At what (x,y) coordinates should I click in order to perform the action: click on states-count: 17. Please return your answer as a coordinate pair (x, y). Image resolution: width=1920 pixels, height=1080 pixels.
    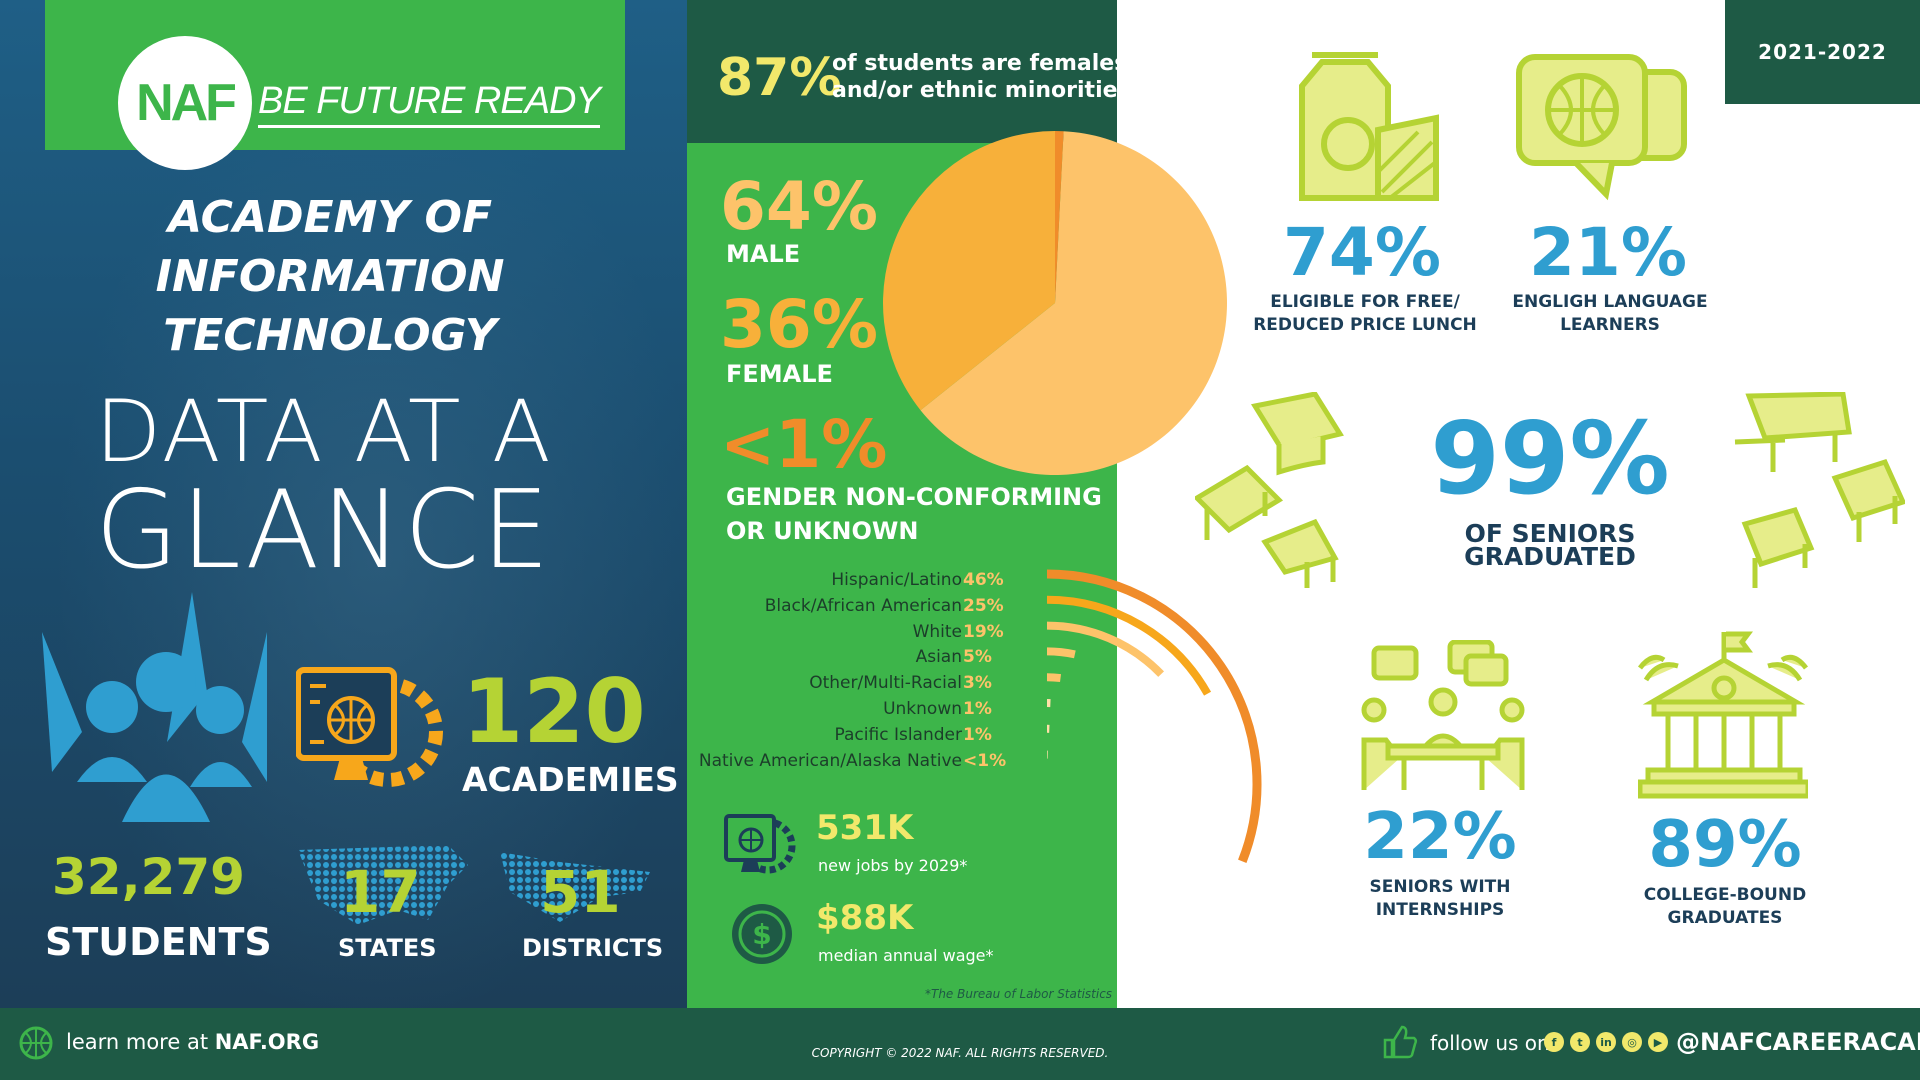
    Looking at the image, I should click on (380, 892).